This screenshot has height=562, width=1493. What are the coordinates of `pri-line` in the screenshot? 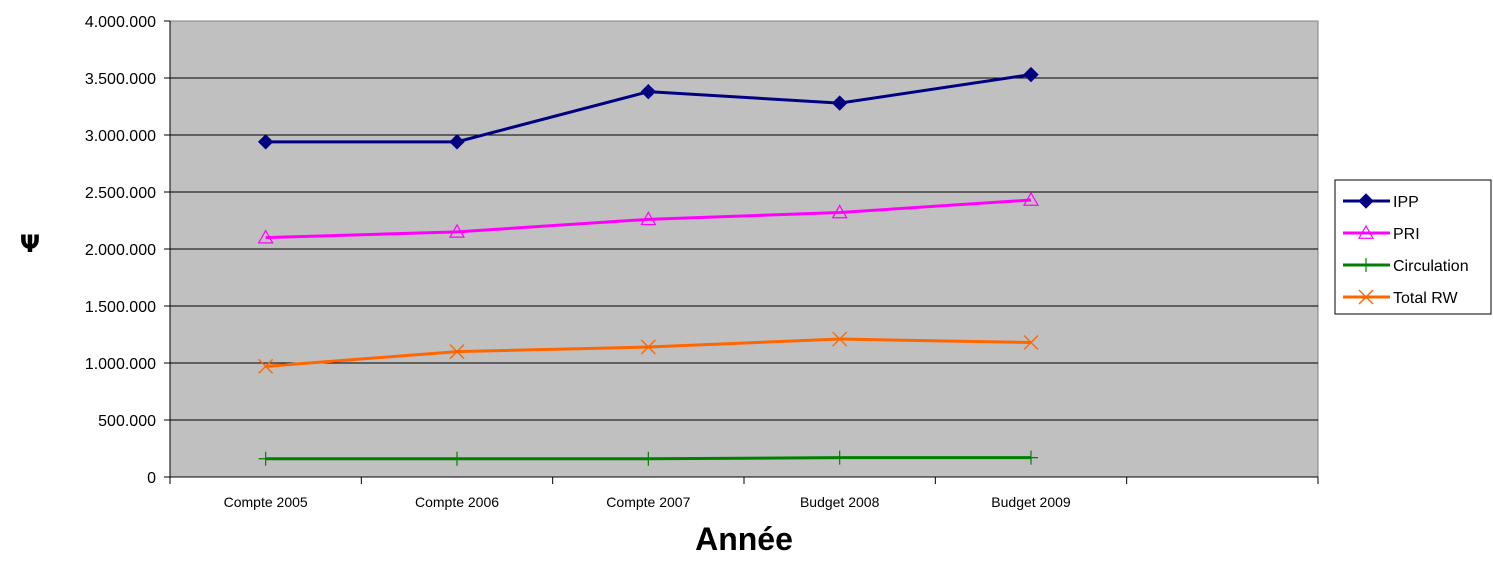 It's located at (648, 219).